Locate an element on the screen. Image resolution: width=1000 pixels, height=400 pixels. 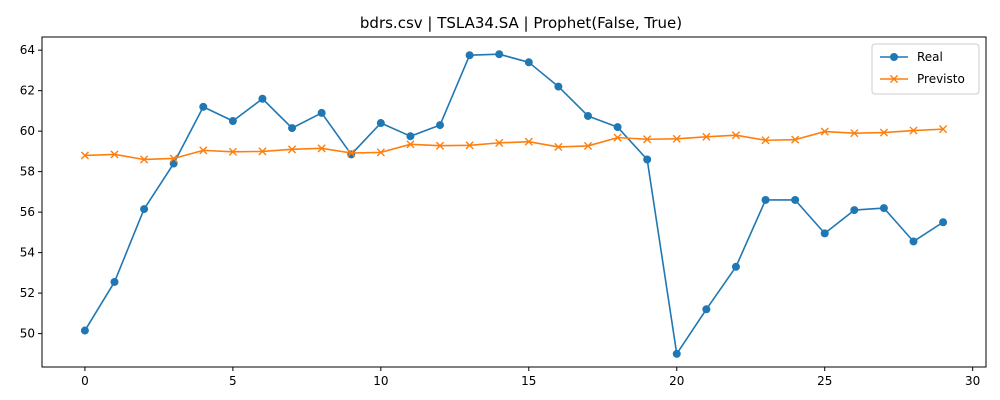
x-tick-label: 5 is located at coordinates (233, 381).